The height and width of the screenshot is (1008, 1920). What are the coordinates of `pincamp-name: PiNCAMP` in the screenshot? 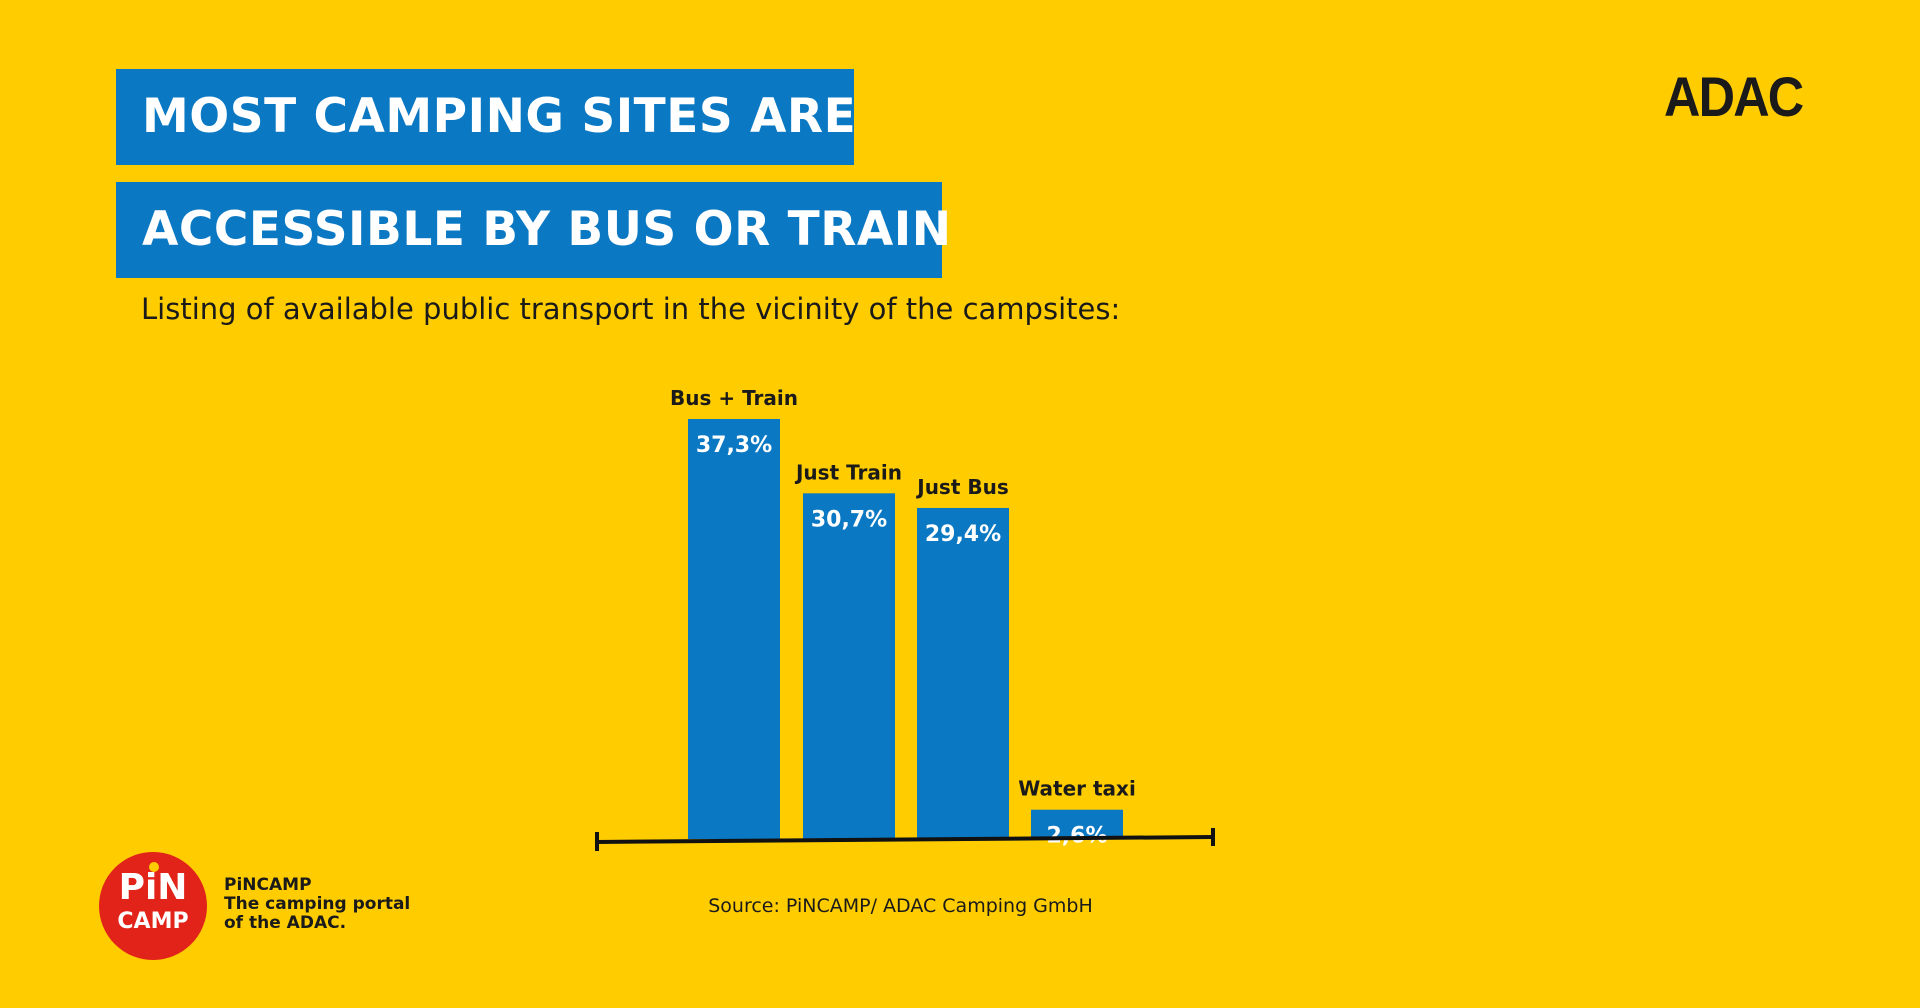 It's located at (268, 885).